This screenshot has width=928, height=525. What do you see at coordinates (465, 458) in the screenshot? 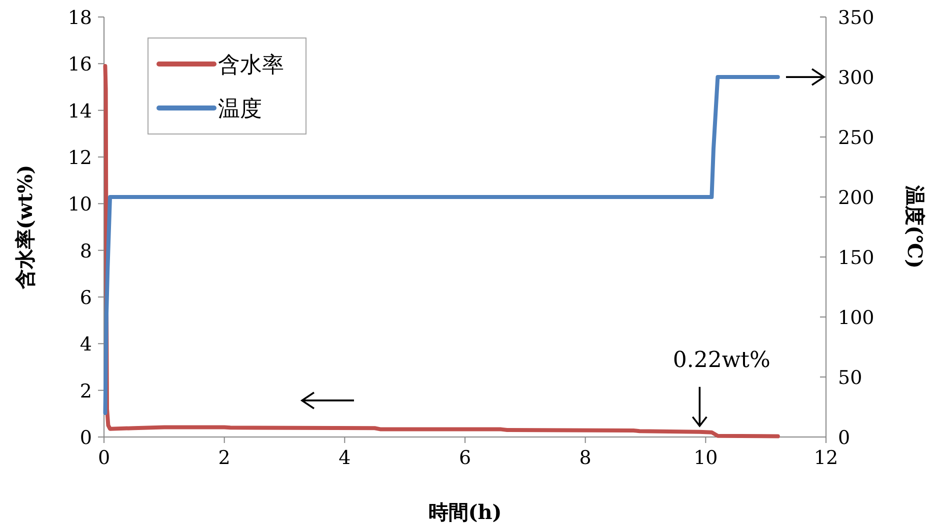
I see `x-tick-label: 6` at bounding box center [465, 458].